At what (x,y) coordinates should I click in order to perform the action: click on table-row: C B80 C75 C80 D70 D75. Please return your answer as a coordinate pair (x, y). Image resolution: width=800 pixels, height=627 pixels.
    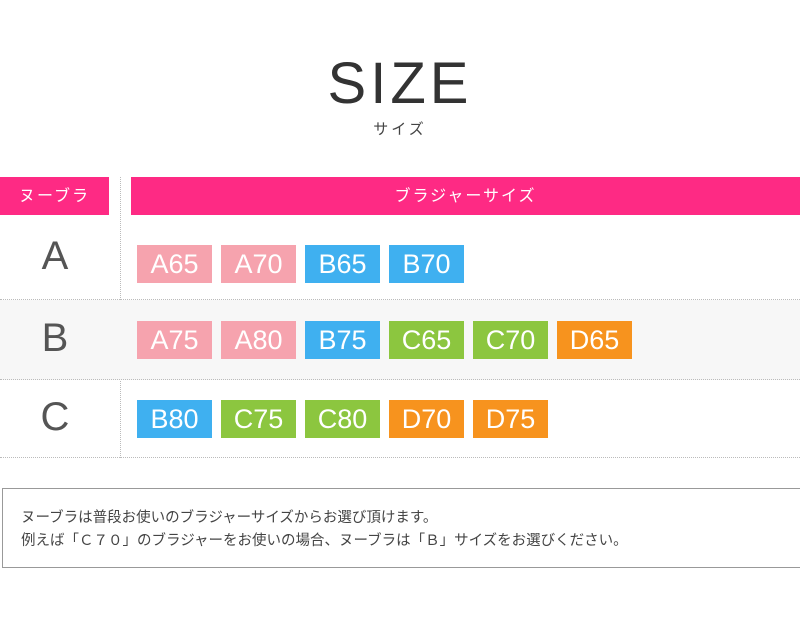
    Looking at the image, I should click on (400, 419).